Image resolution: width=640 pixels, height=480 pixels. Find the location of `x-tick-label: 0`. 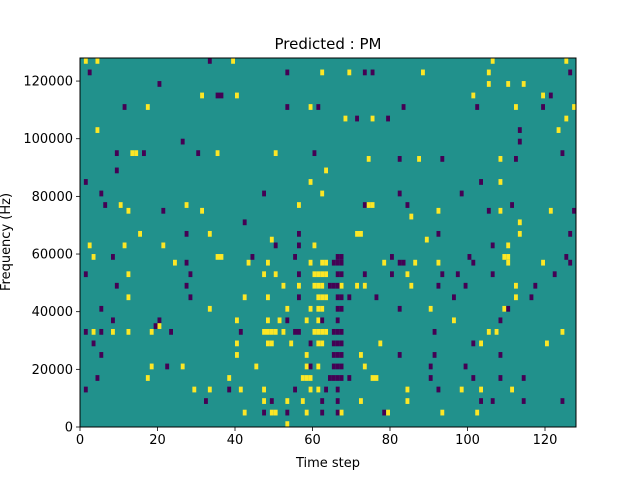

x-tick-label: 0 is located at coordinates (80, 440).